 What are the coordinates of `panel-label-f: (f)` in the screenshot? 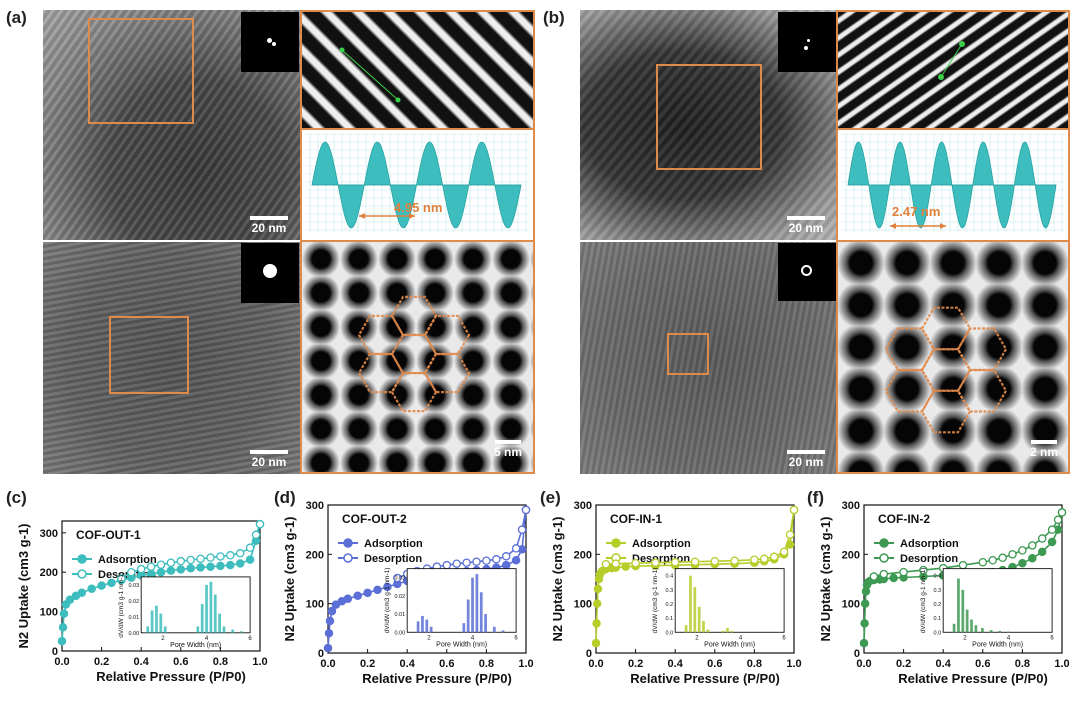 It's located at (815, 497).